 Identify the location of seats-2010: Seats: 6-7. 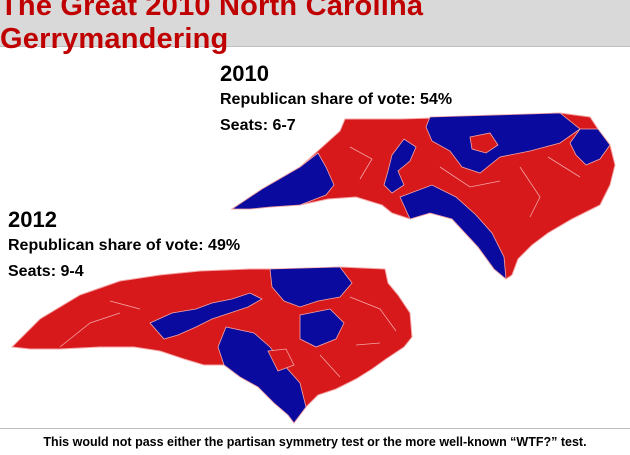
(258, 125).